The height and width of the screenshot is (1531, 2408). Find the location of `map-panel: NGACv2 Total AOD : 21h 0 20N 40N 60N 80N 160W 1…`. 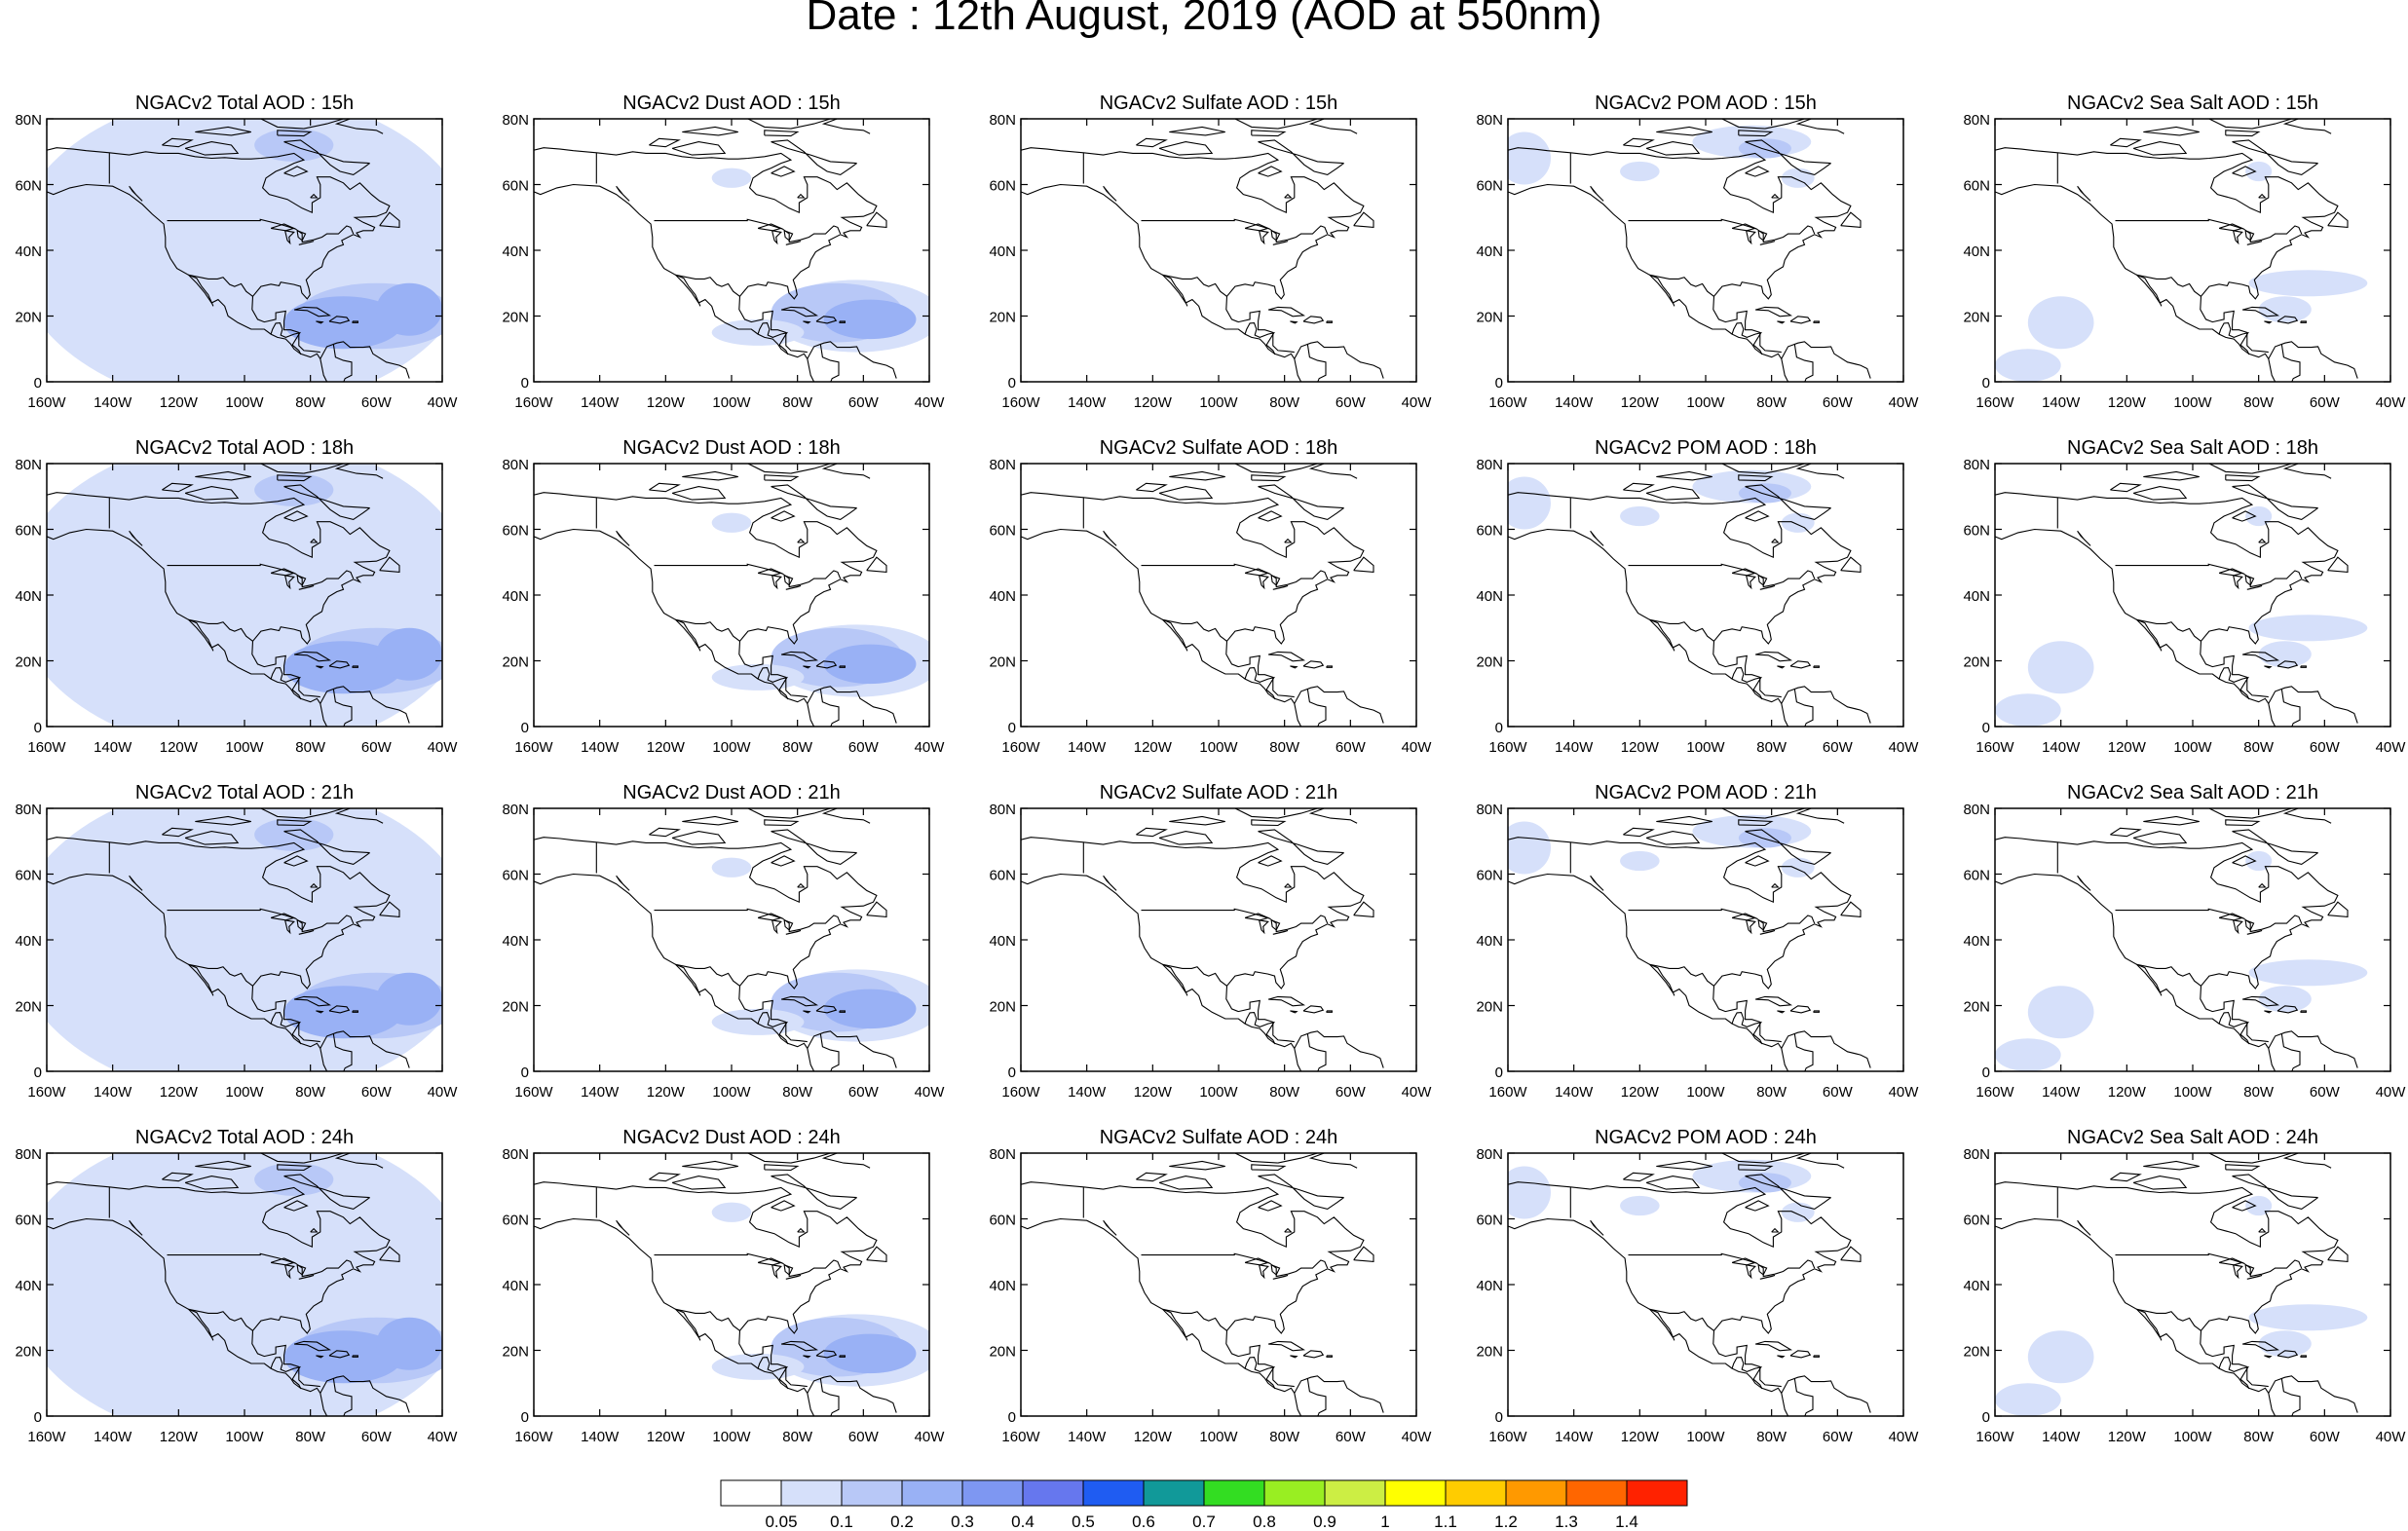

map-panel: NGACv2 Total AOD : 21h 0 20N 40N 60N 80N 160W 1… is located at coordinates (236, 941).